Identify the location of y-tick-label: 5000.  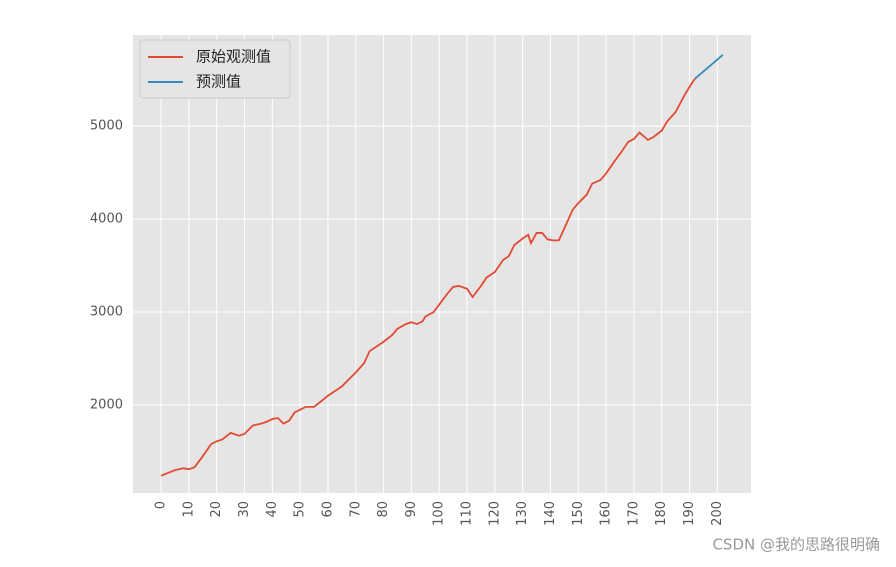
(106, 125).